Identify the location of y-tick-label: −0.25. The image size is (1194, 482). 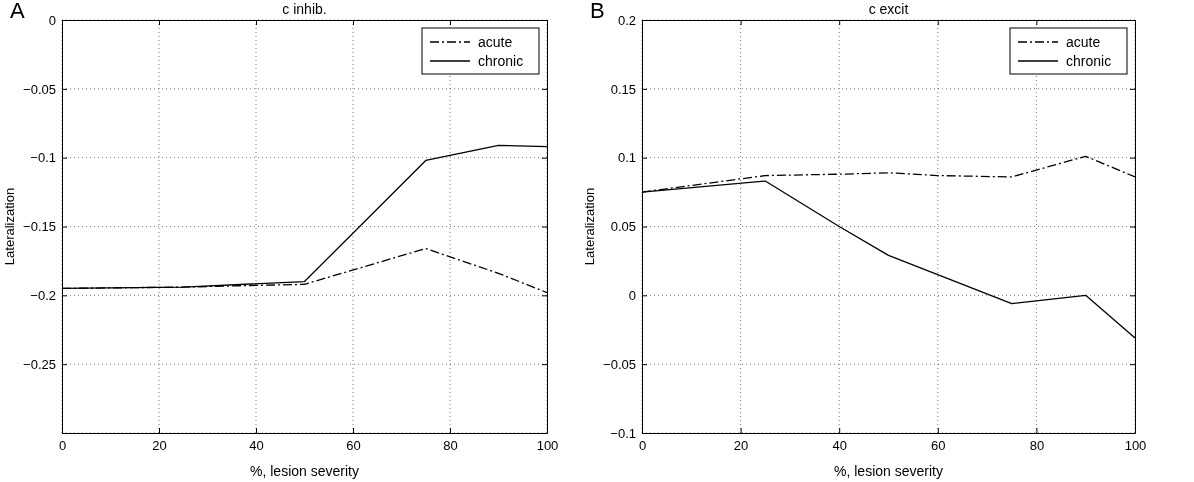
(39, 364).